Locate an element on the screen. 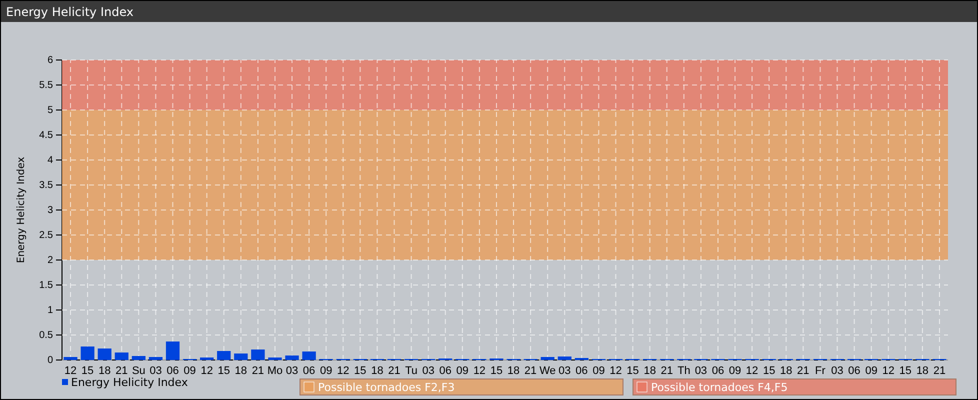  y-tick-label: 3.5 is located at coordinates (46, 186).